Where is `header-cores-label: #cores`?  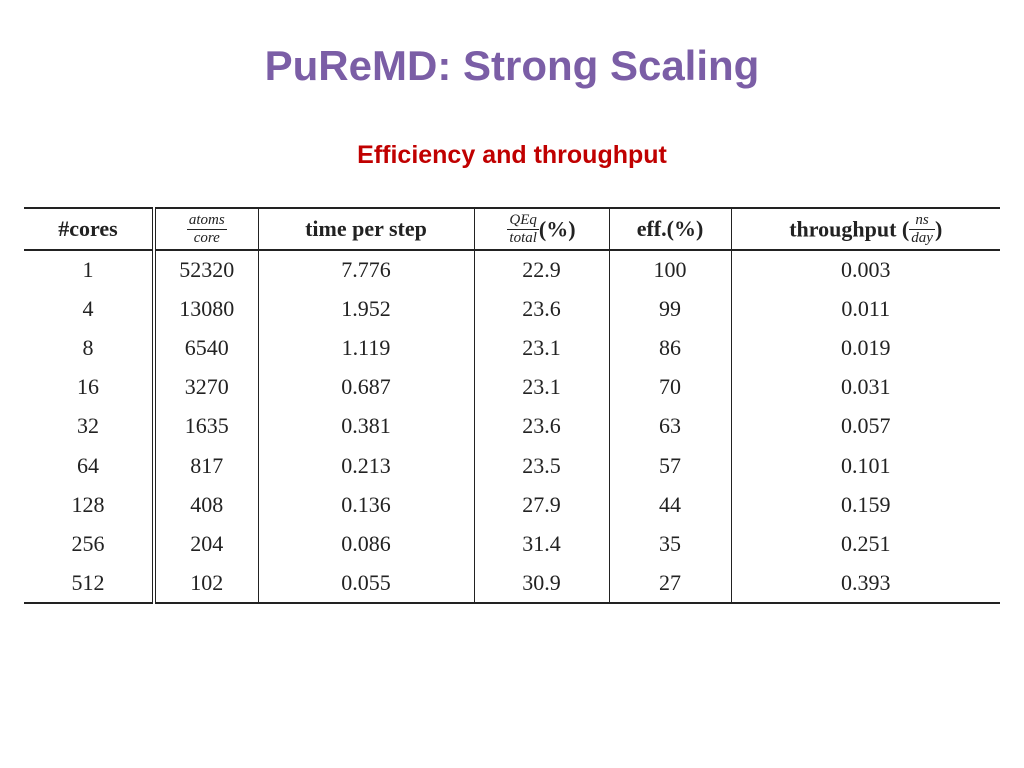
header-cores-label: #cores is located at coordinates (88, 228).